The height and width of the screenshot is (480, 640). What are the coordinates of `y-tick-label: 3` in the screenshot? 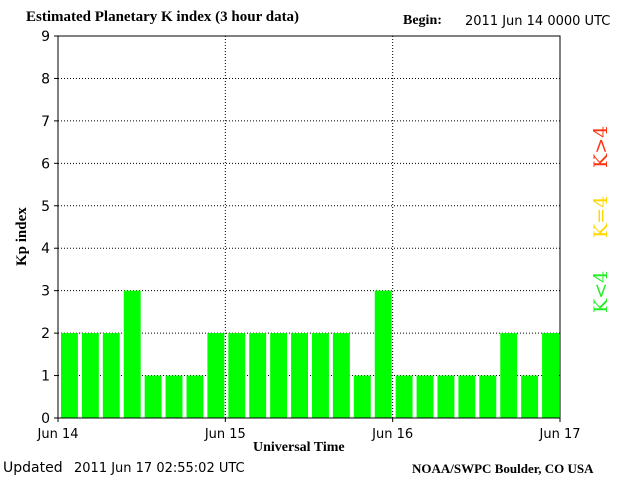 It's located at (45, 292).